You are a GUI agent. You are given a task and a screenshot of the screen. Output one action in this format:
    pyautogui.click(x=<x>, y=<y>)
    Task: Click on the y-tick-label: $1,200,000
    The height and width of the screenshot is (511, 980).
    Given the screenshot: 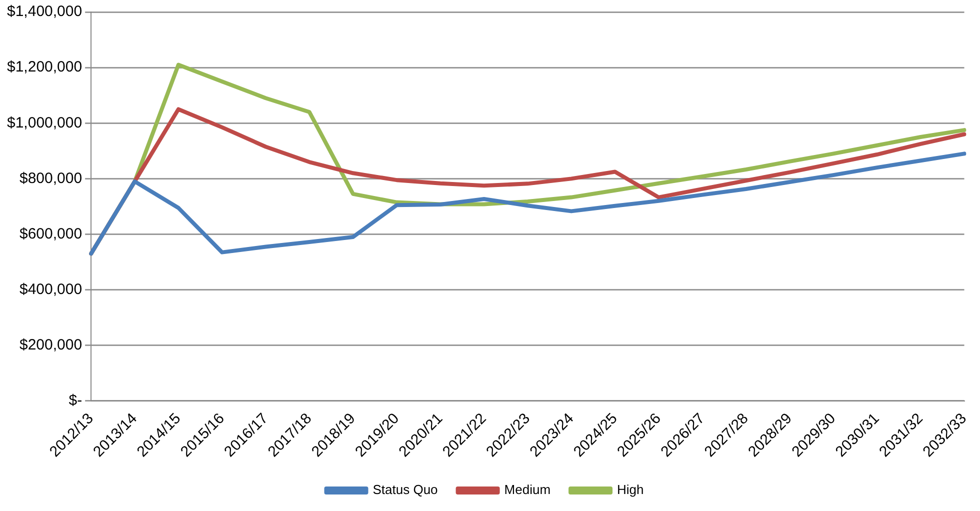 What is the action you would take?
    pyautogui.click(x=44, y=67)
    